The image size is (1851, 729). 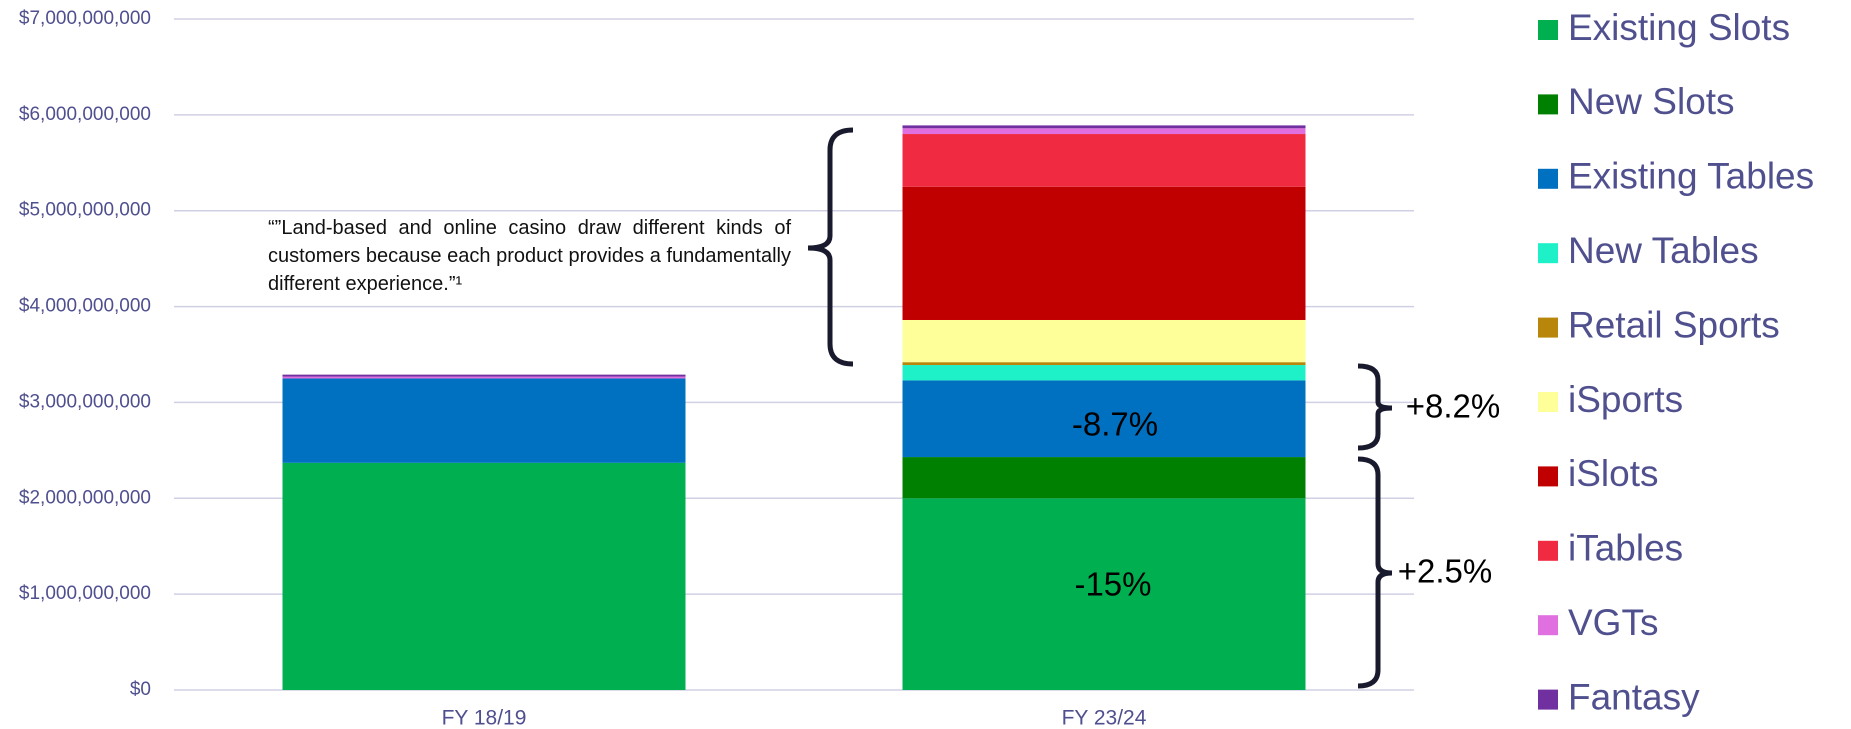 I want to click on y-tick-label: $1,000,000,000, so click(x=85, y=593).